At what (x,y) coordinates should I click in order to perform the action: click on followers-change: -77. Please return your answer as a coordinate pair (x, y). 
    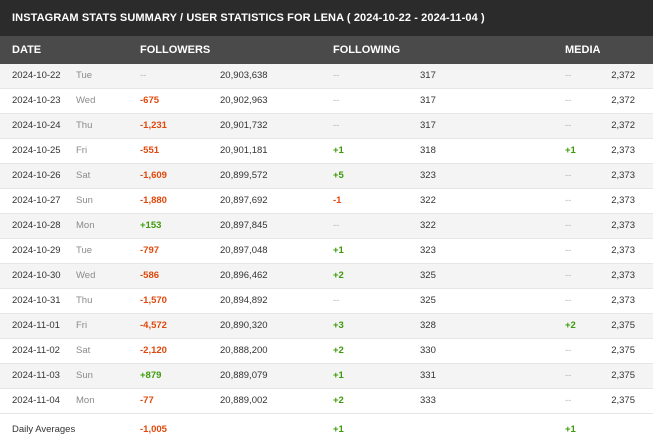
    Looking at the image, I should click on (147, 400).